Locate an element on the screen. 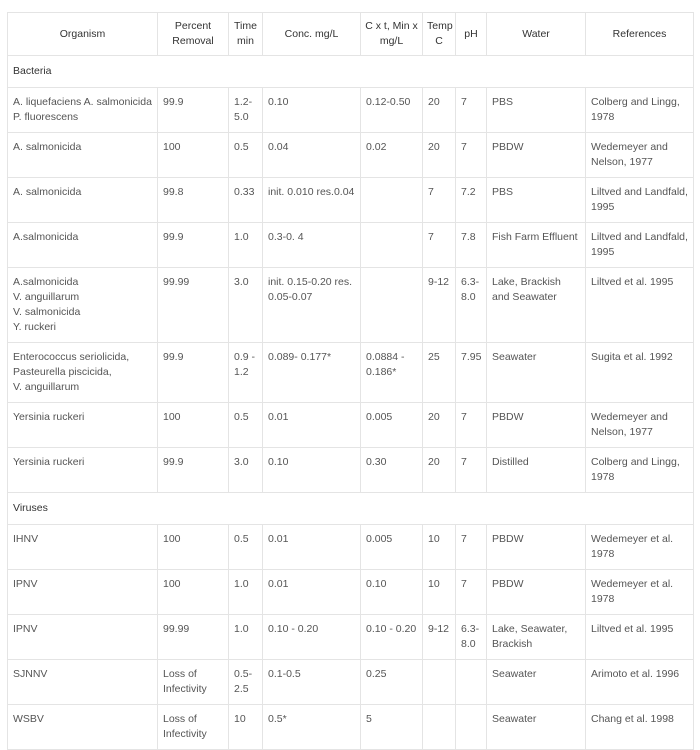 The width and height of the screenshot is (700, 750). section-row: Bacteria is located at coordinates (350, 71).